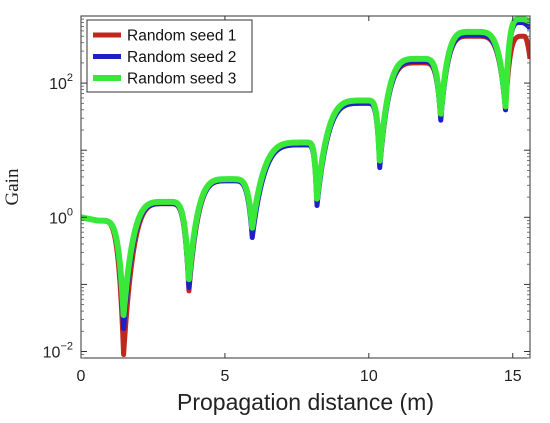  I want to click on x-tick-label: 10, so click(369, 376).